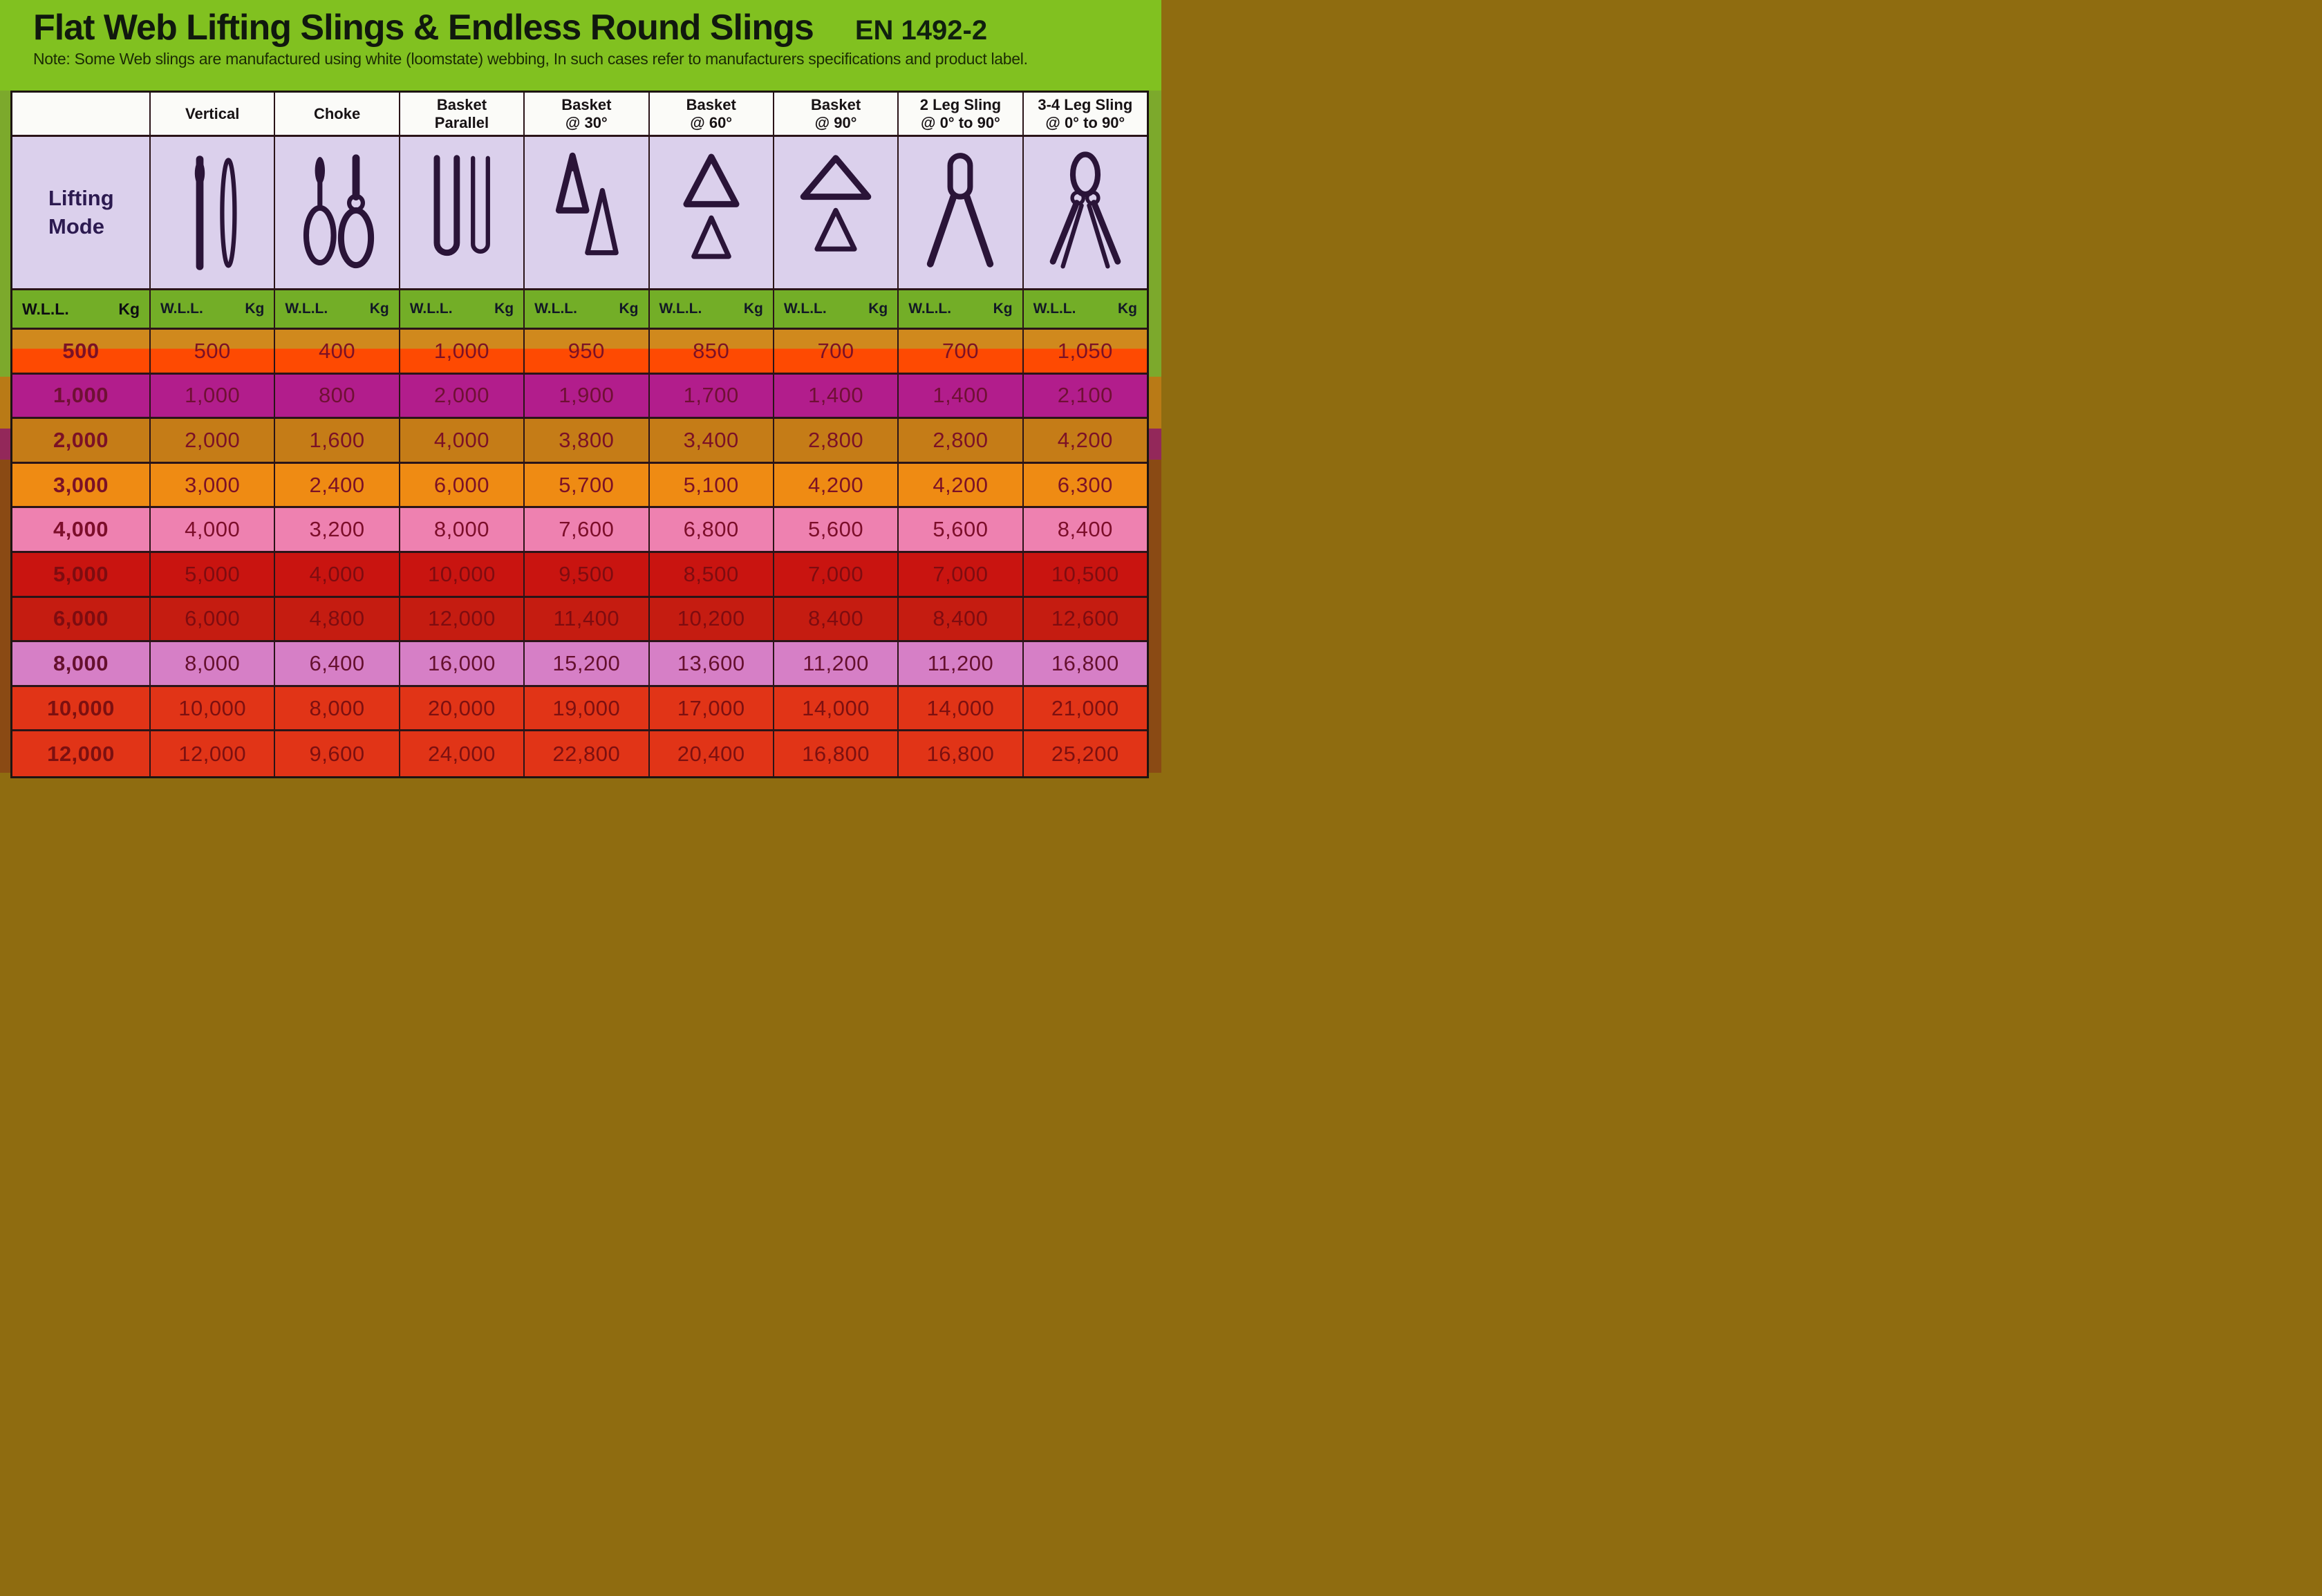 The height and width of the screenshot is (1596, 2322). I want to click on data-cell: 6,000, so click(462, 486).